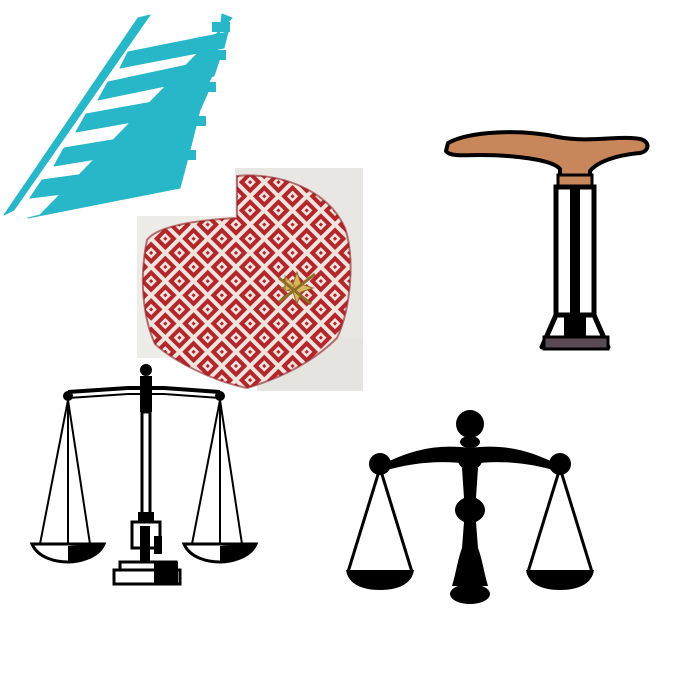 This screenshot has width=700, height=700. I want to click on railroad-track-icon, so click(120, 117).